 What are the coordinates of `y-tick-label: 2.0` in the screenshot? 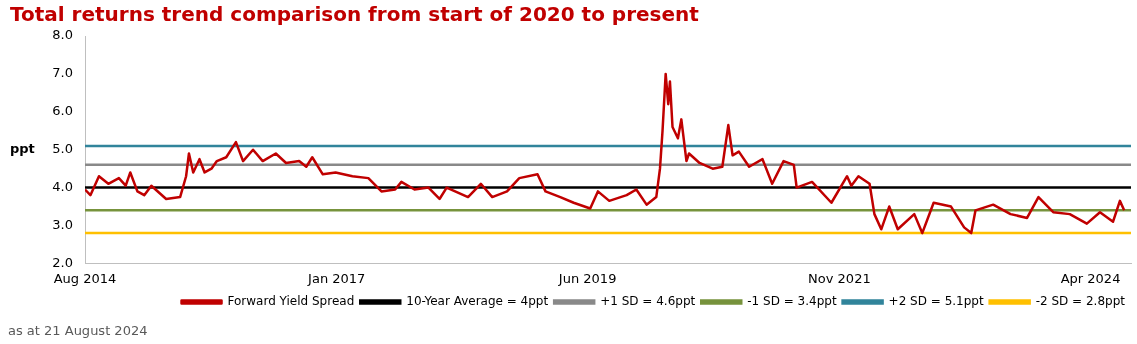 It's located at (62, 262).